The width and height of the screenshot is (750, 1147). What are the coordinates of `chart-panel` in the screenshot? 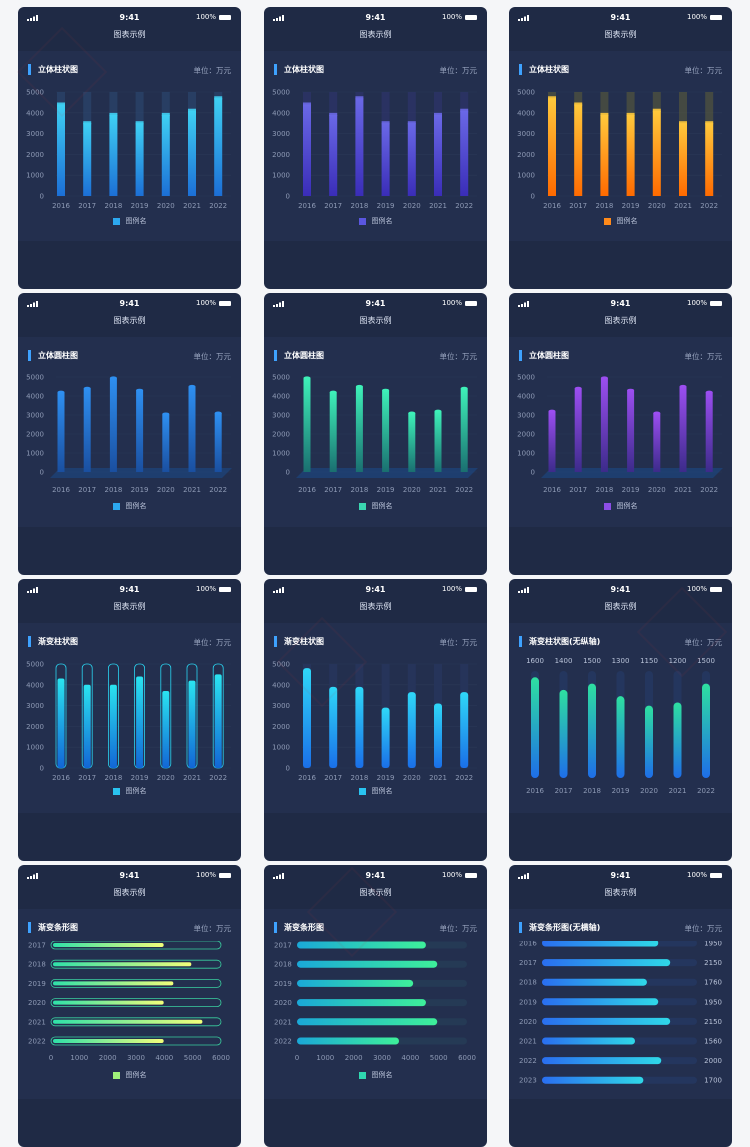 It's located at (129, 432).